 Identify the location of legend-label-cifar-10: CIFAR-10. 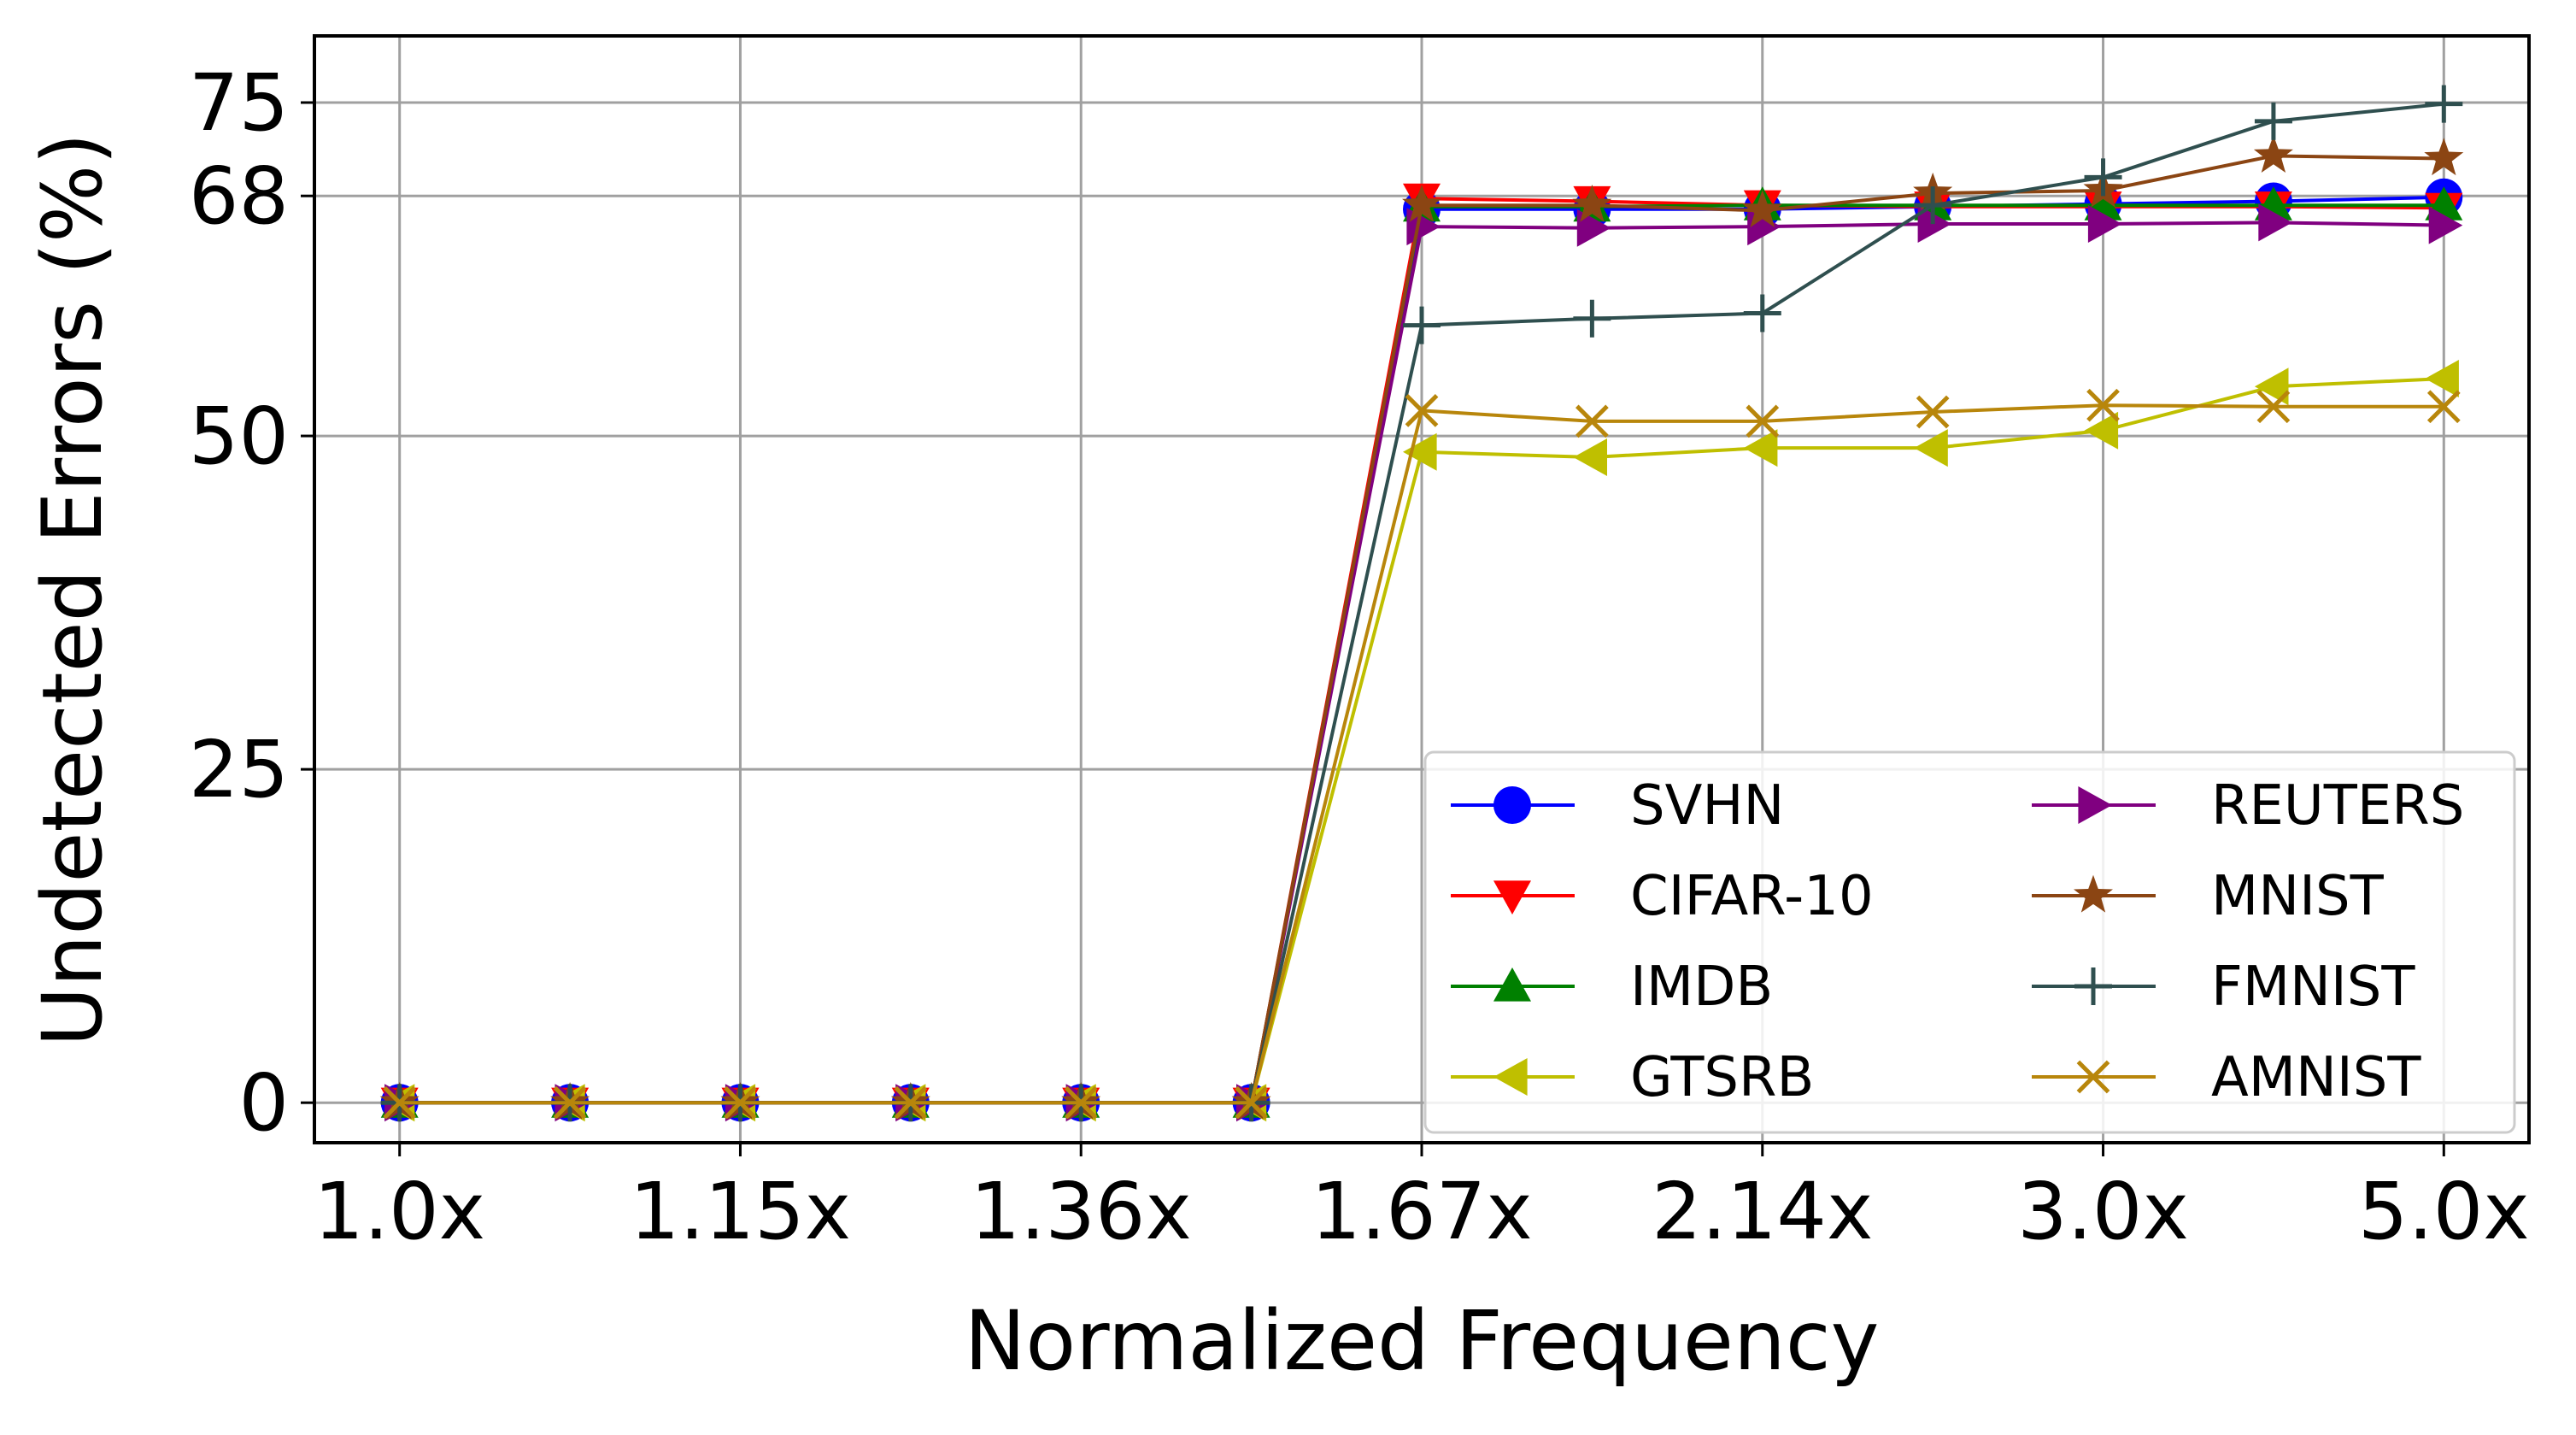
(1752, 897).